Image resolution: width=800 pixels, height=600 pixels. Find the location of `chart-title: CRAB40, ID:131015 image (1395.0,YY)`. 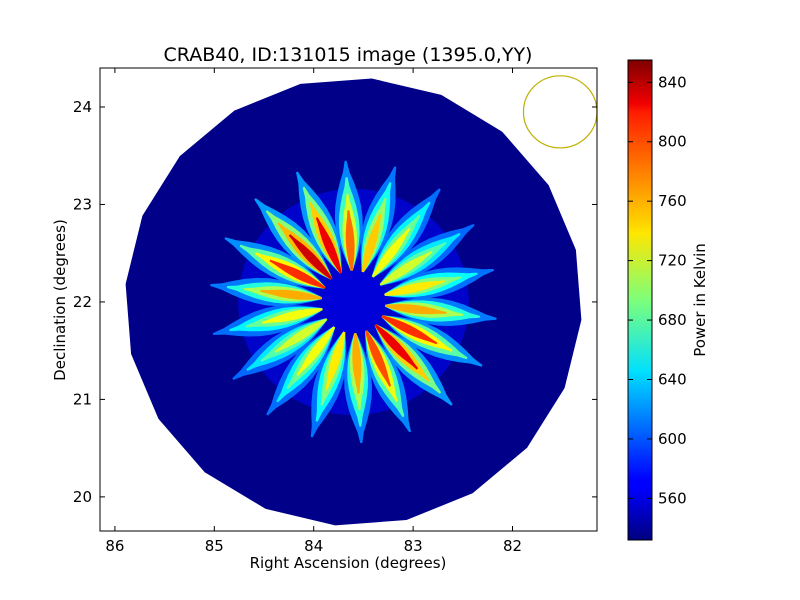

chart-title: CRAB40, ID:131015 image (1395.0,YY) is located at coordinates (348, 55).